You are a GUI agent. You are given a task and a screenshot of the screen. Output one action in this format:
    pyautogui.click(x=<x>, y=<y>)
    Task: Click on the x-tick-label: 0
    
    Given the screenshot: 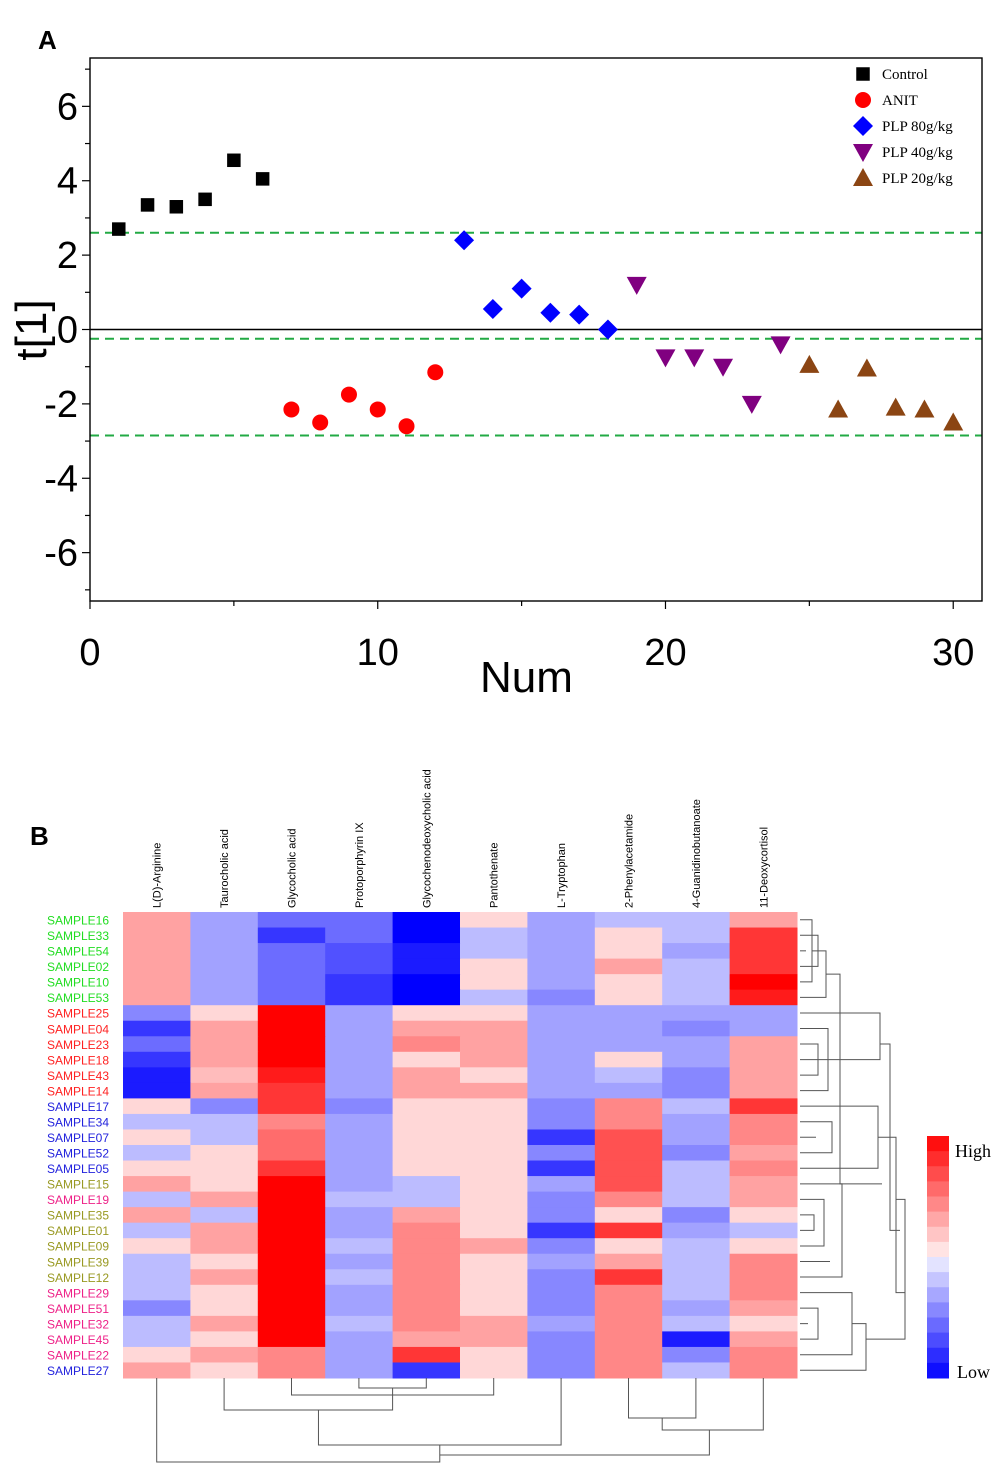 What is the action you would take?
    pyautogui.click(x=89, y=653)
    